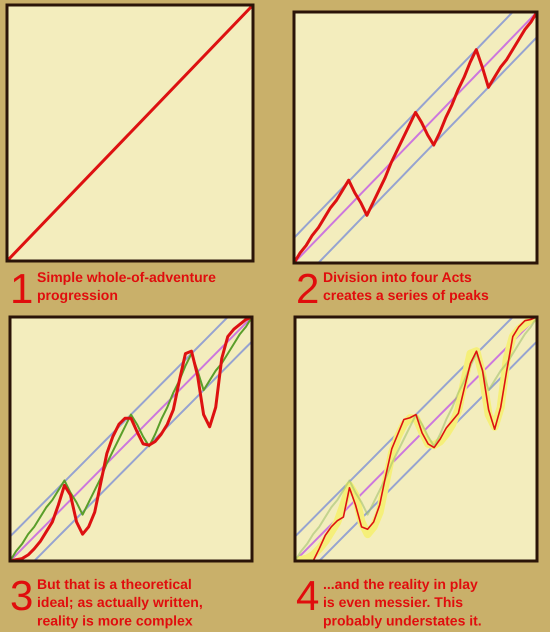 The image size is (550, 632). Describe the element at coordinates (402, 602) in the screenshot. I see `text: ...and the reality in play is even messier. This probably understates it.` at that location.